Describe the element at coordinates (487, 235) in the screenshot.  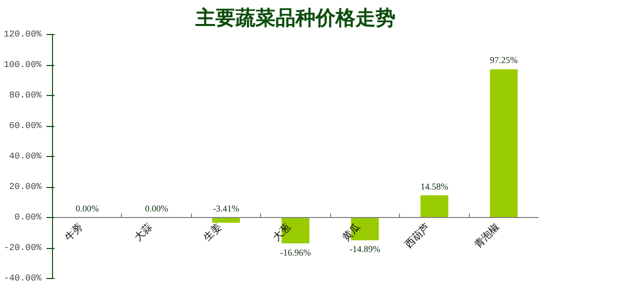
I see `x-tick-label: 青泡椒` at that location.